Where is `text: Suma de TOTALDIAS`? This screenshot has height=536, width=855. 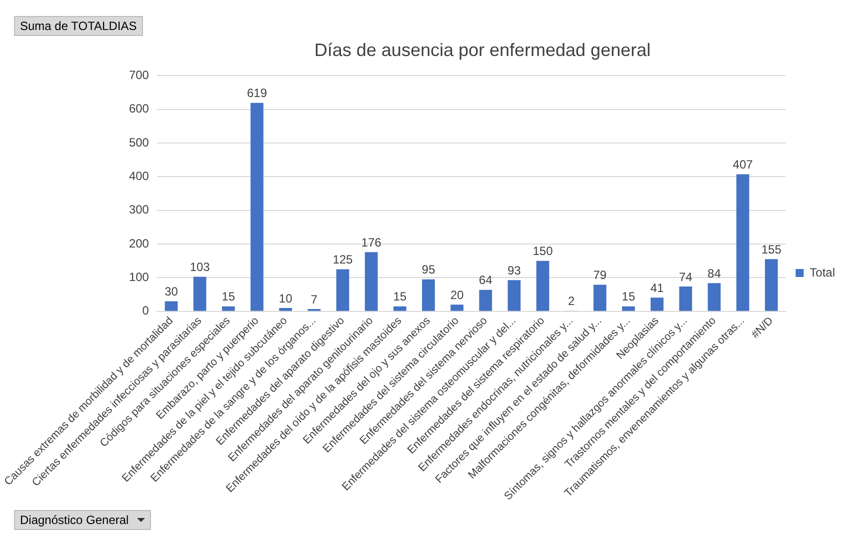 text: Suma de TOTALDIAS is located at coordinates (78, 26).